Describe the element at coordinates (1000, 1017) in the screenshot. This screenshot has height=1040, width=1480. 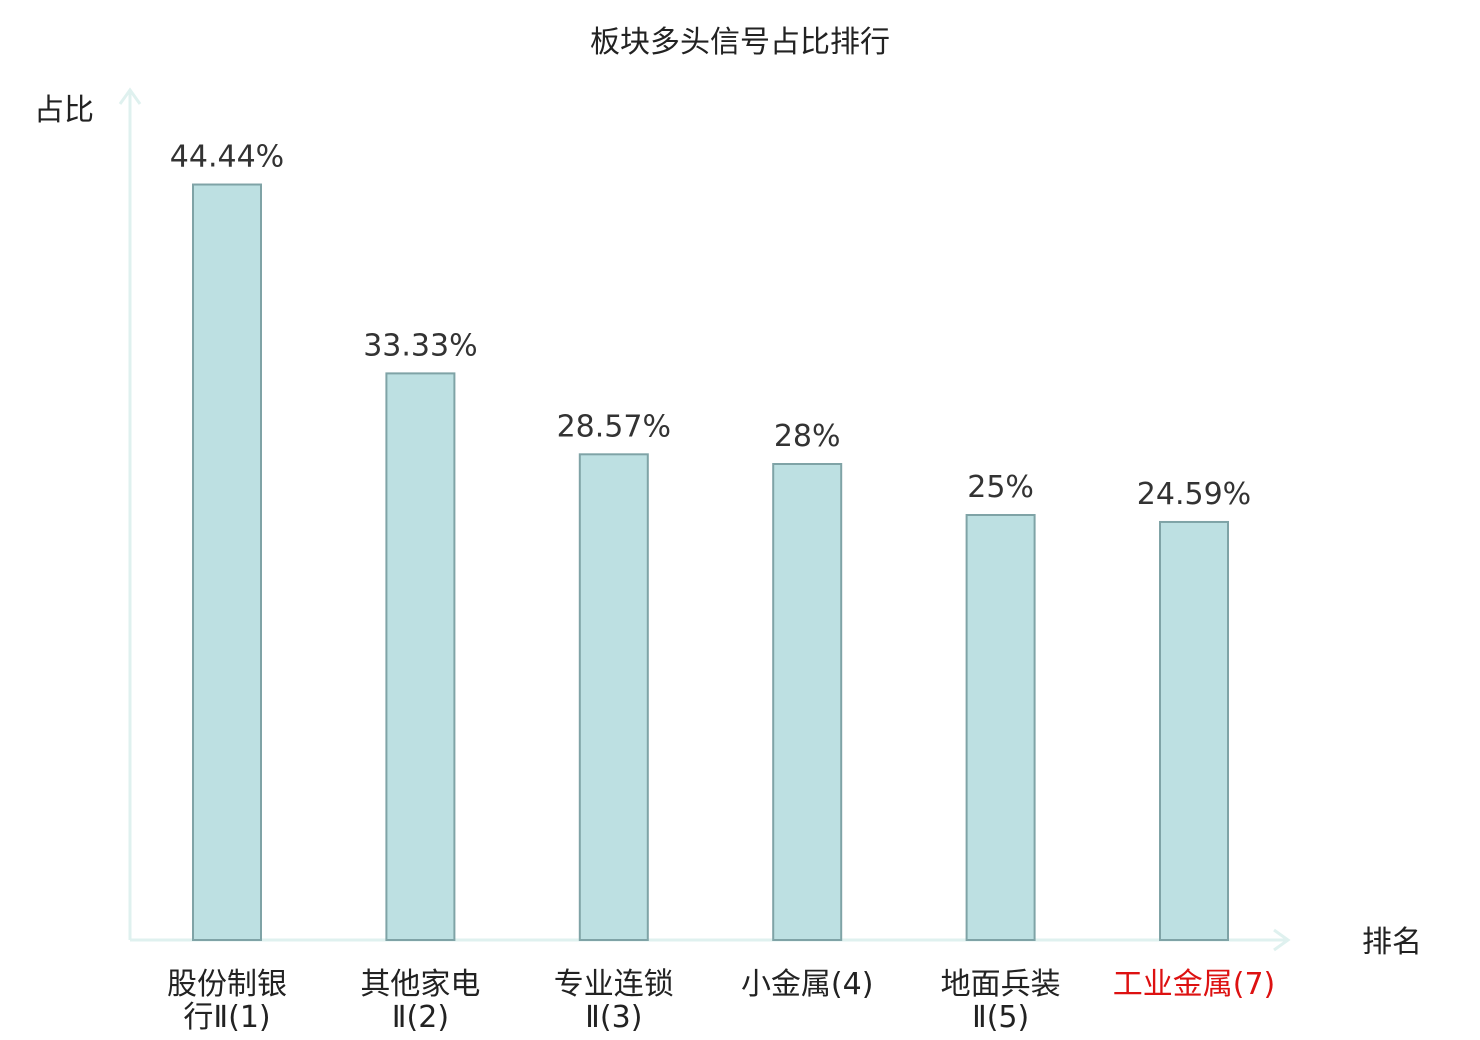
I see `category-label: Ⅱ(5)` at that location.